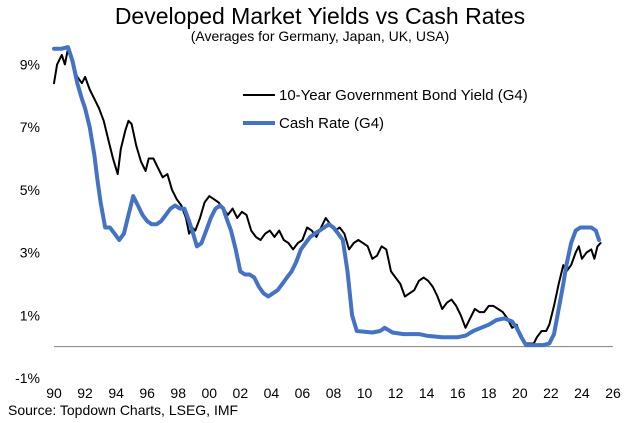  I want to click on legend-label: Cash Rate (G4), so click(331, 123).